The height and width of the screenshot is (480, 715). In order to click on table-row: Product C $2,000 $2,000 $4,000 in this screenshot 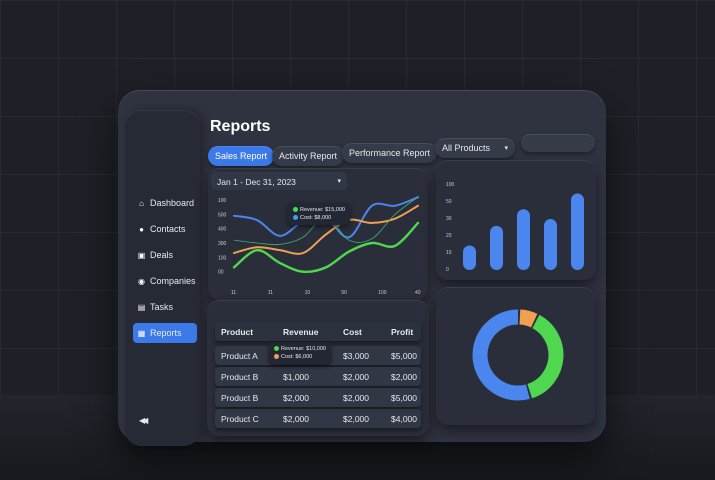, I will do `click(318, 418)`.